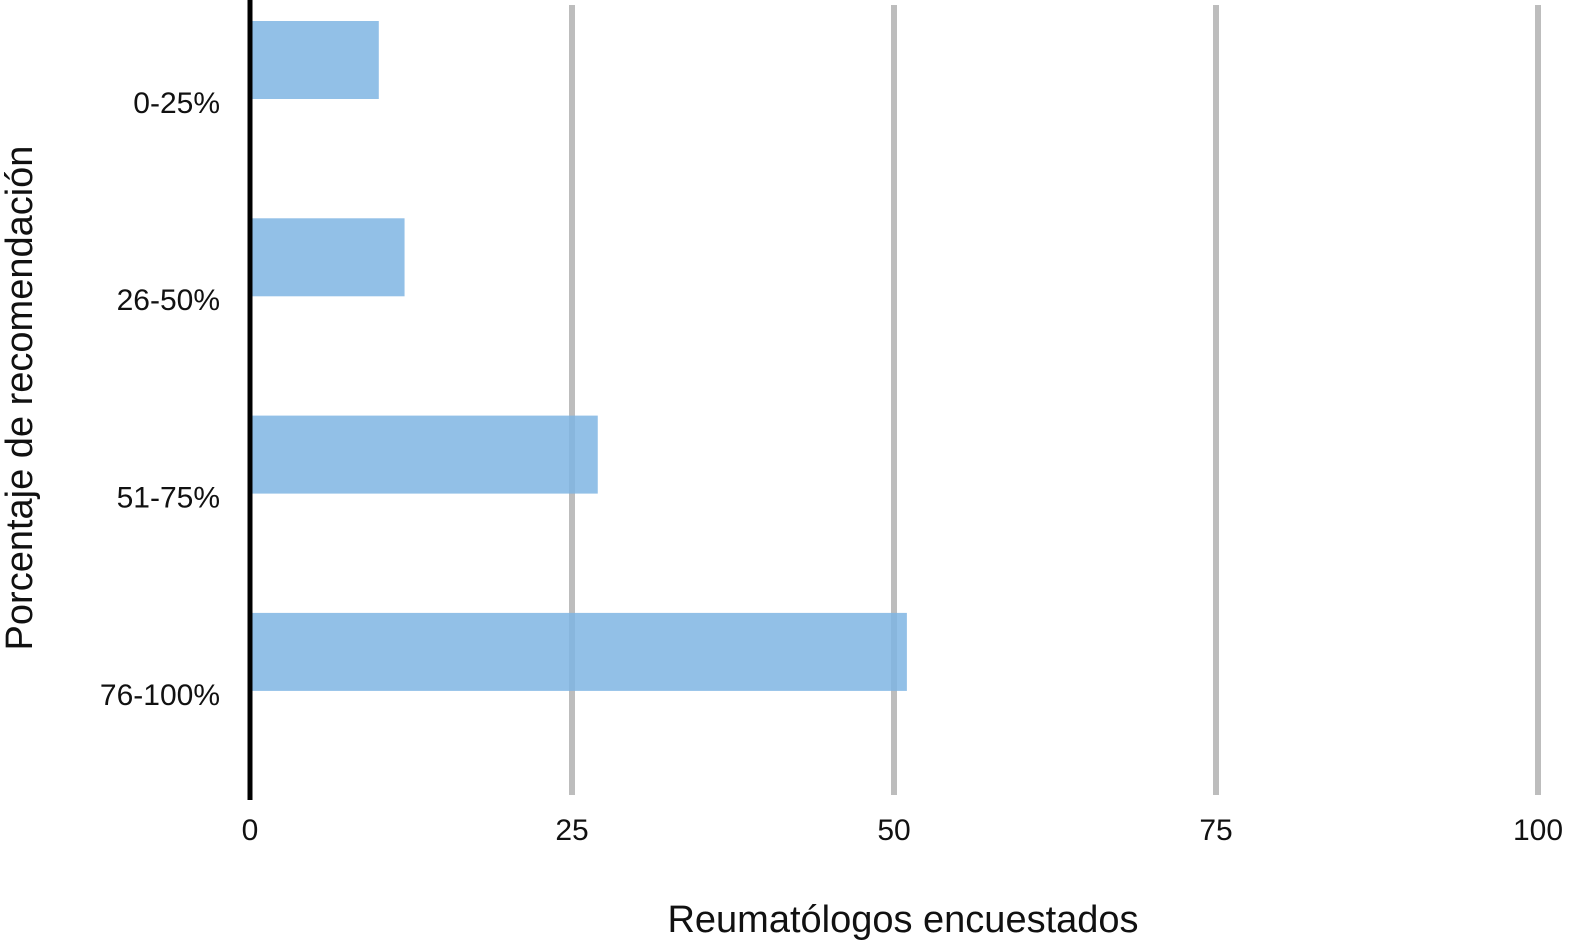 This screenshot has height=950, width=1577. Describe the element at coordinates (902, 920) in the screenshot. I see `x-axis-label: Reumatólogos encuestados` at that location.